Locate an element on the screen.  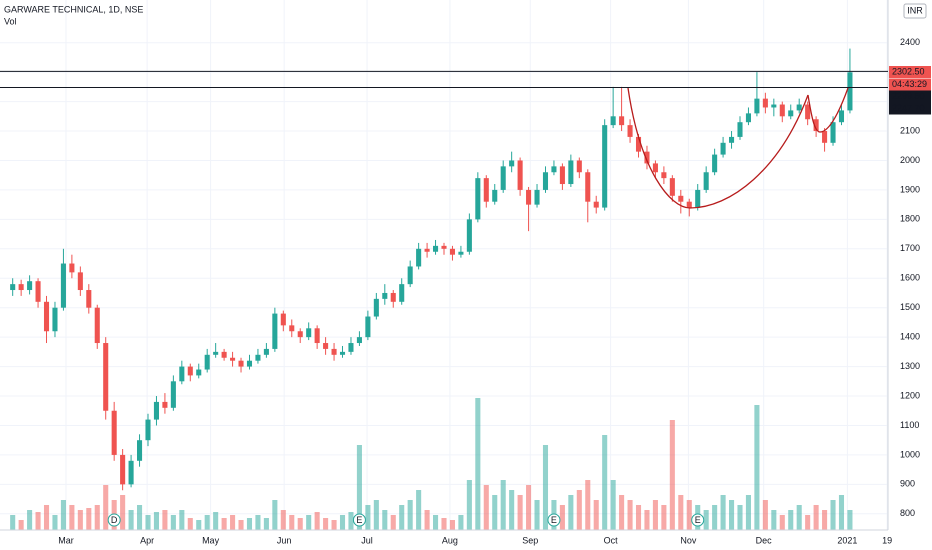
currency-box is located at coordinates (915, 11).